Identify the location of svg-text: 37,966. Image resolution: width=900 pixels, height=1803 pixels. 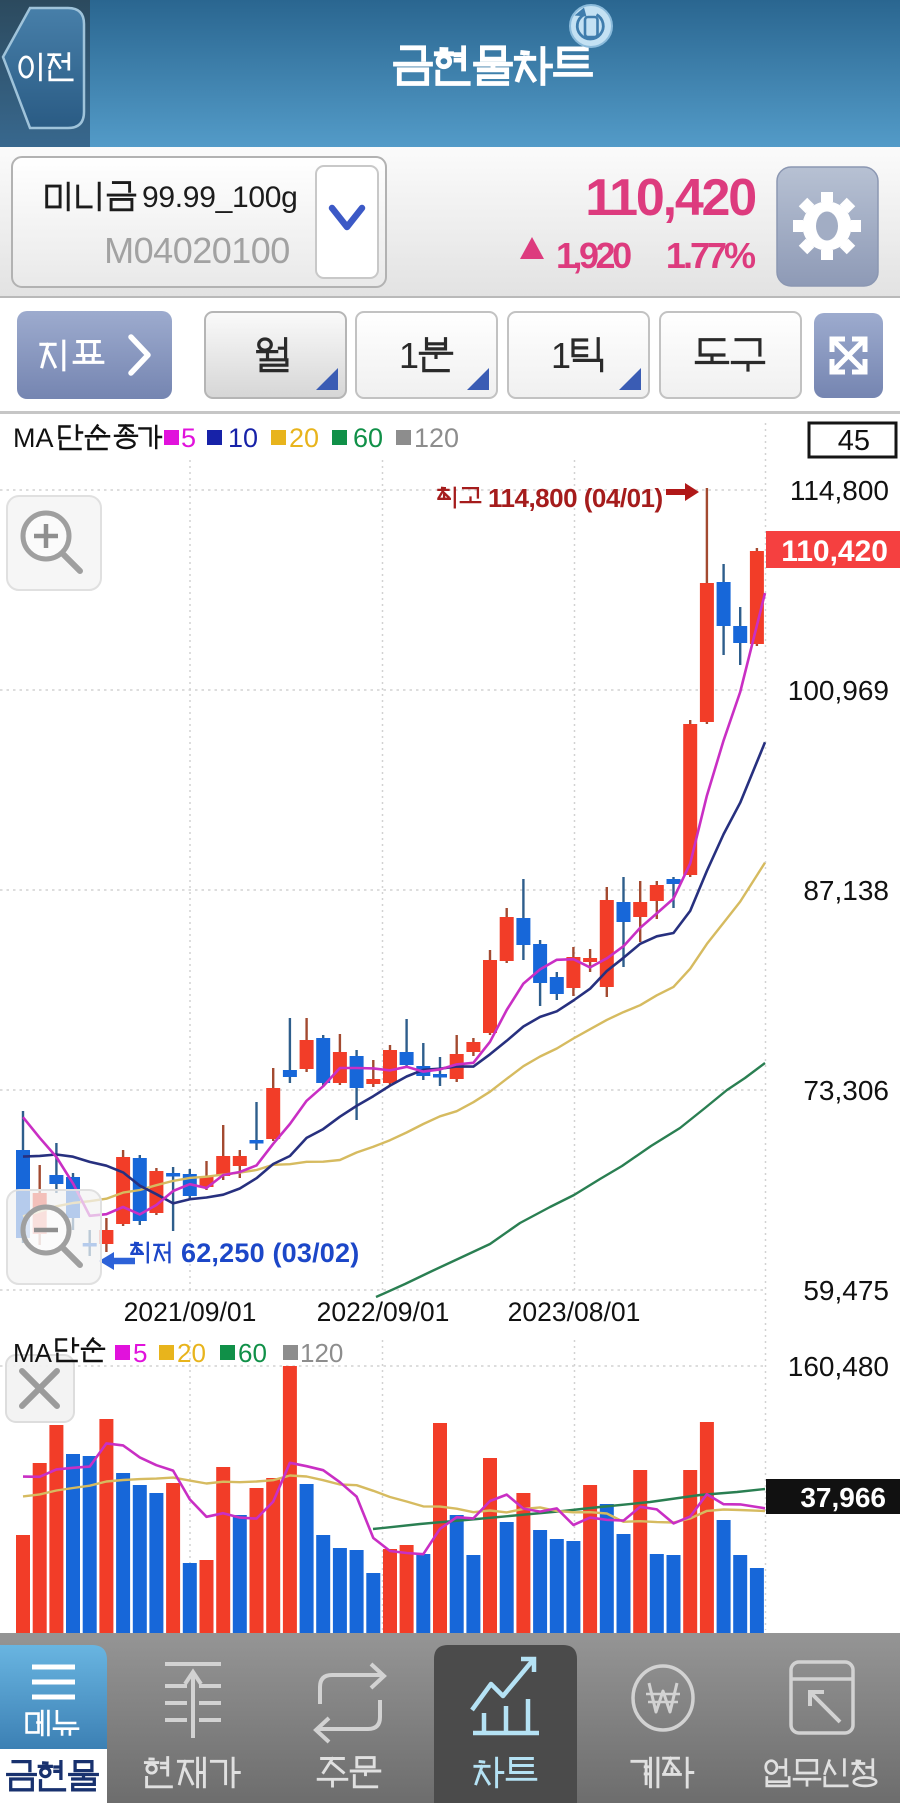
(843, 1497).